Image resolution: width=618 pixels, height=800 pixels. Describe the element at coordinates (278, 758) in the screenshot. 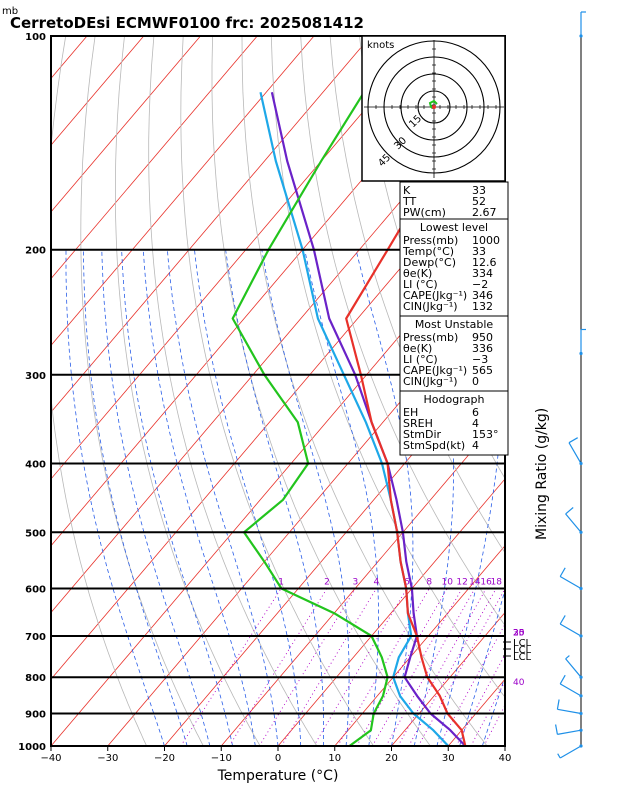

I see `temperature-tick-label: 0` at that location.